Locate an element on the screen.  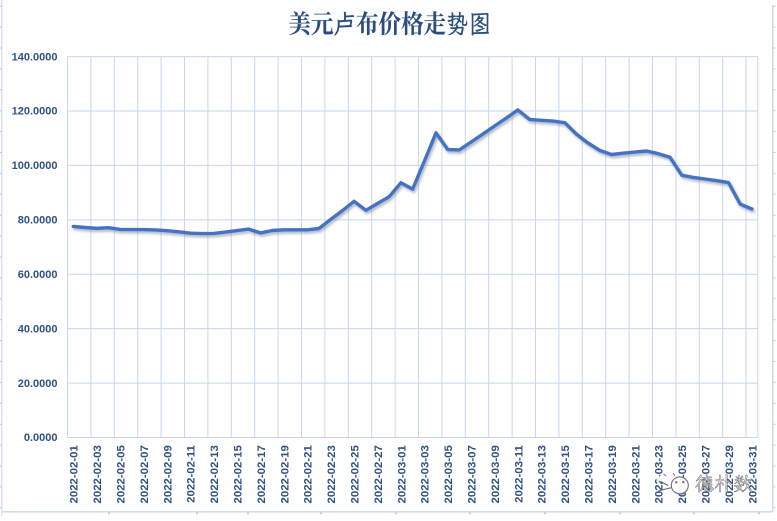
svg-text: 2022-03-31 is located at coordinates (753, 474).